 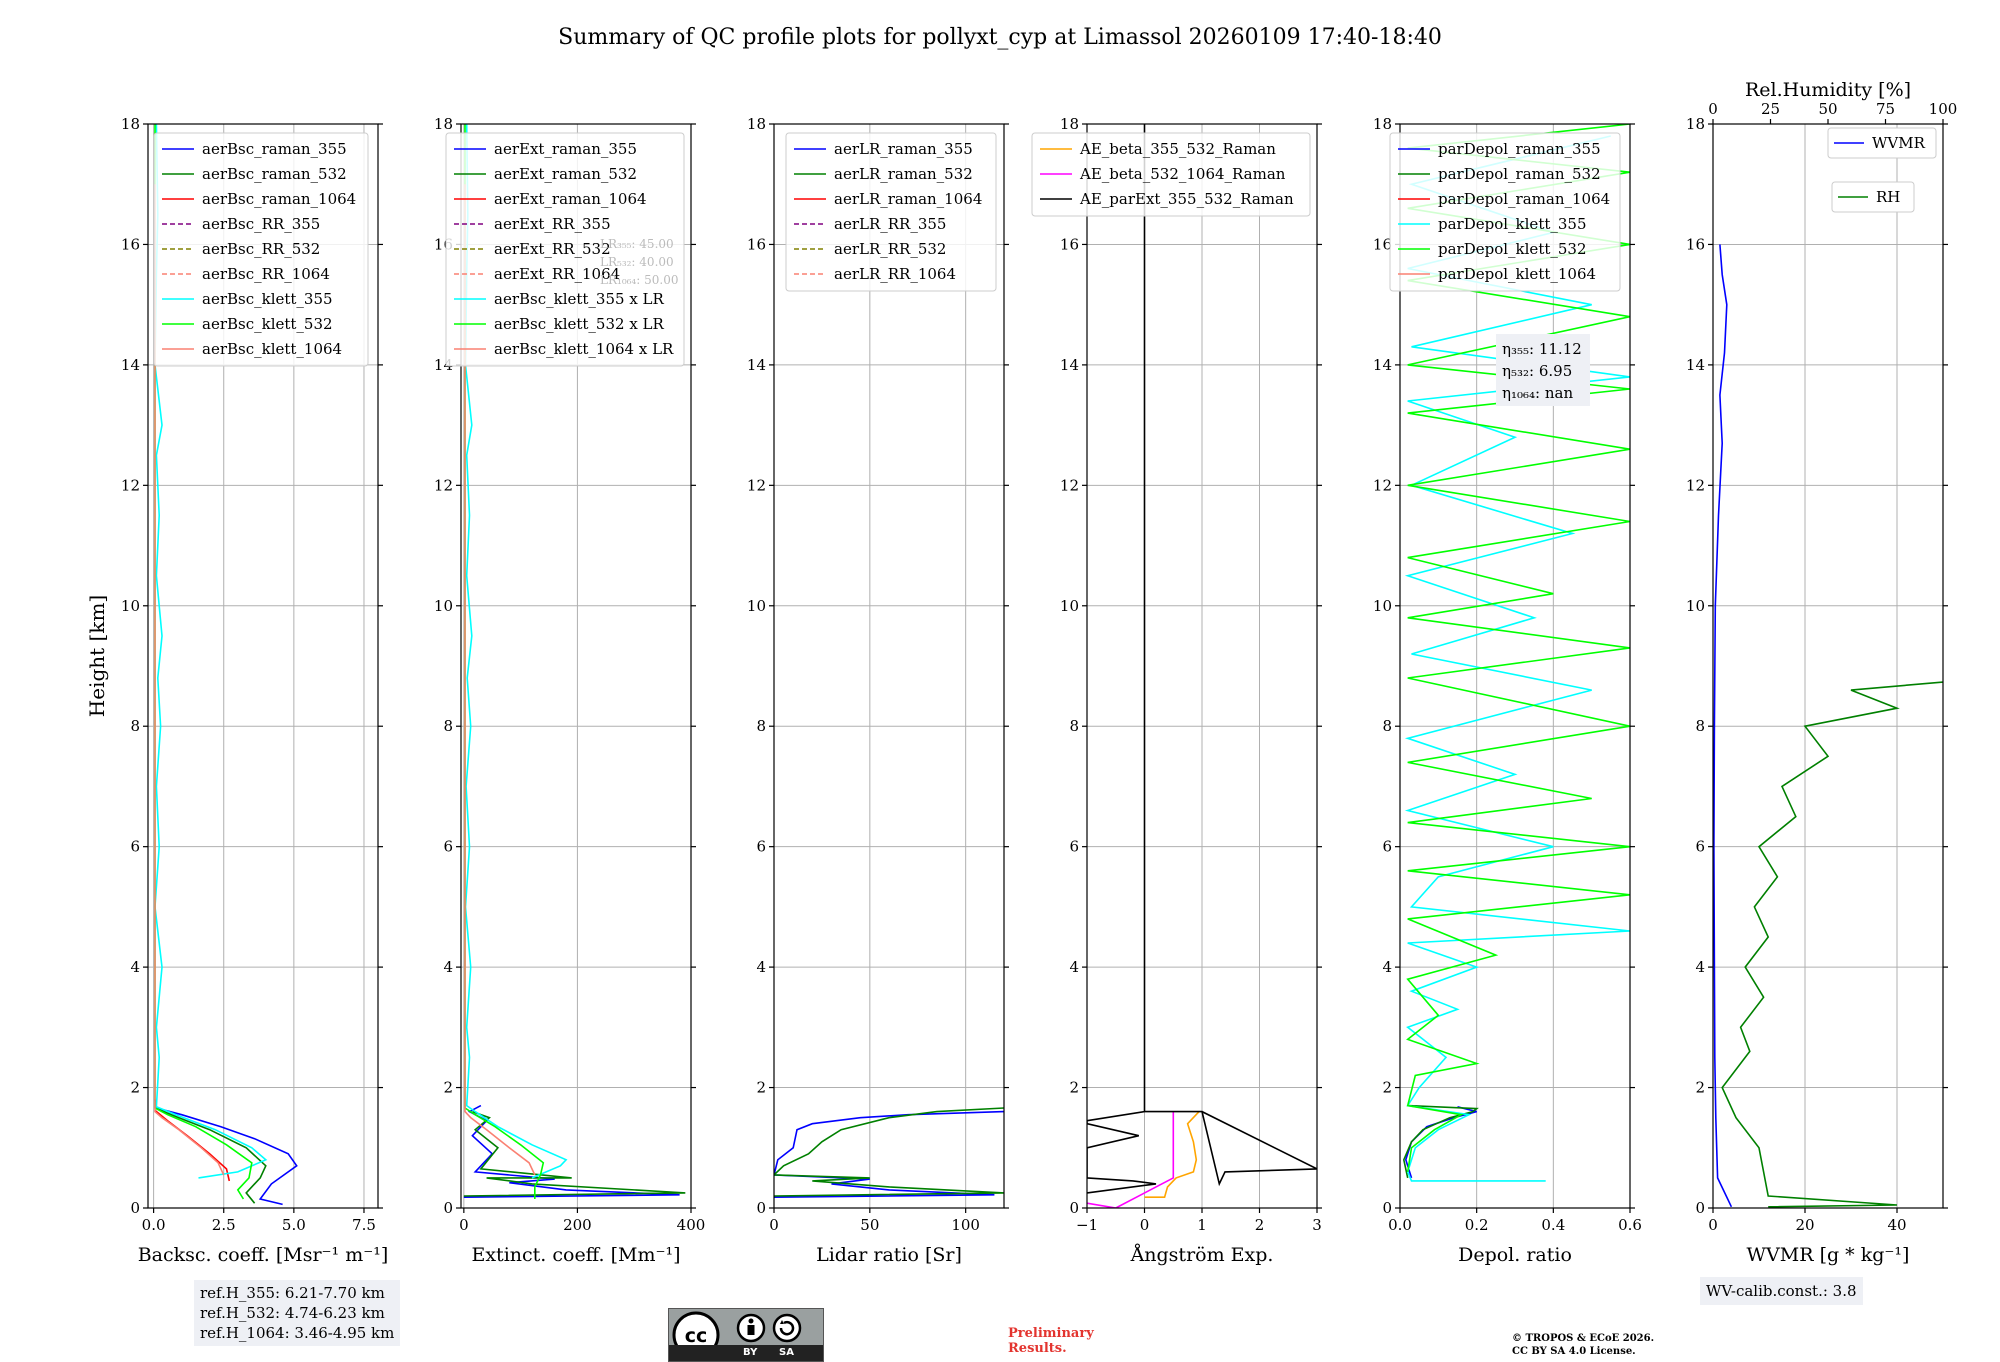 I want to click on x-axis-label-lidar_ratio: Lidar ratio [Sr], so click(x=889, y=1255).